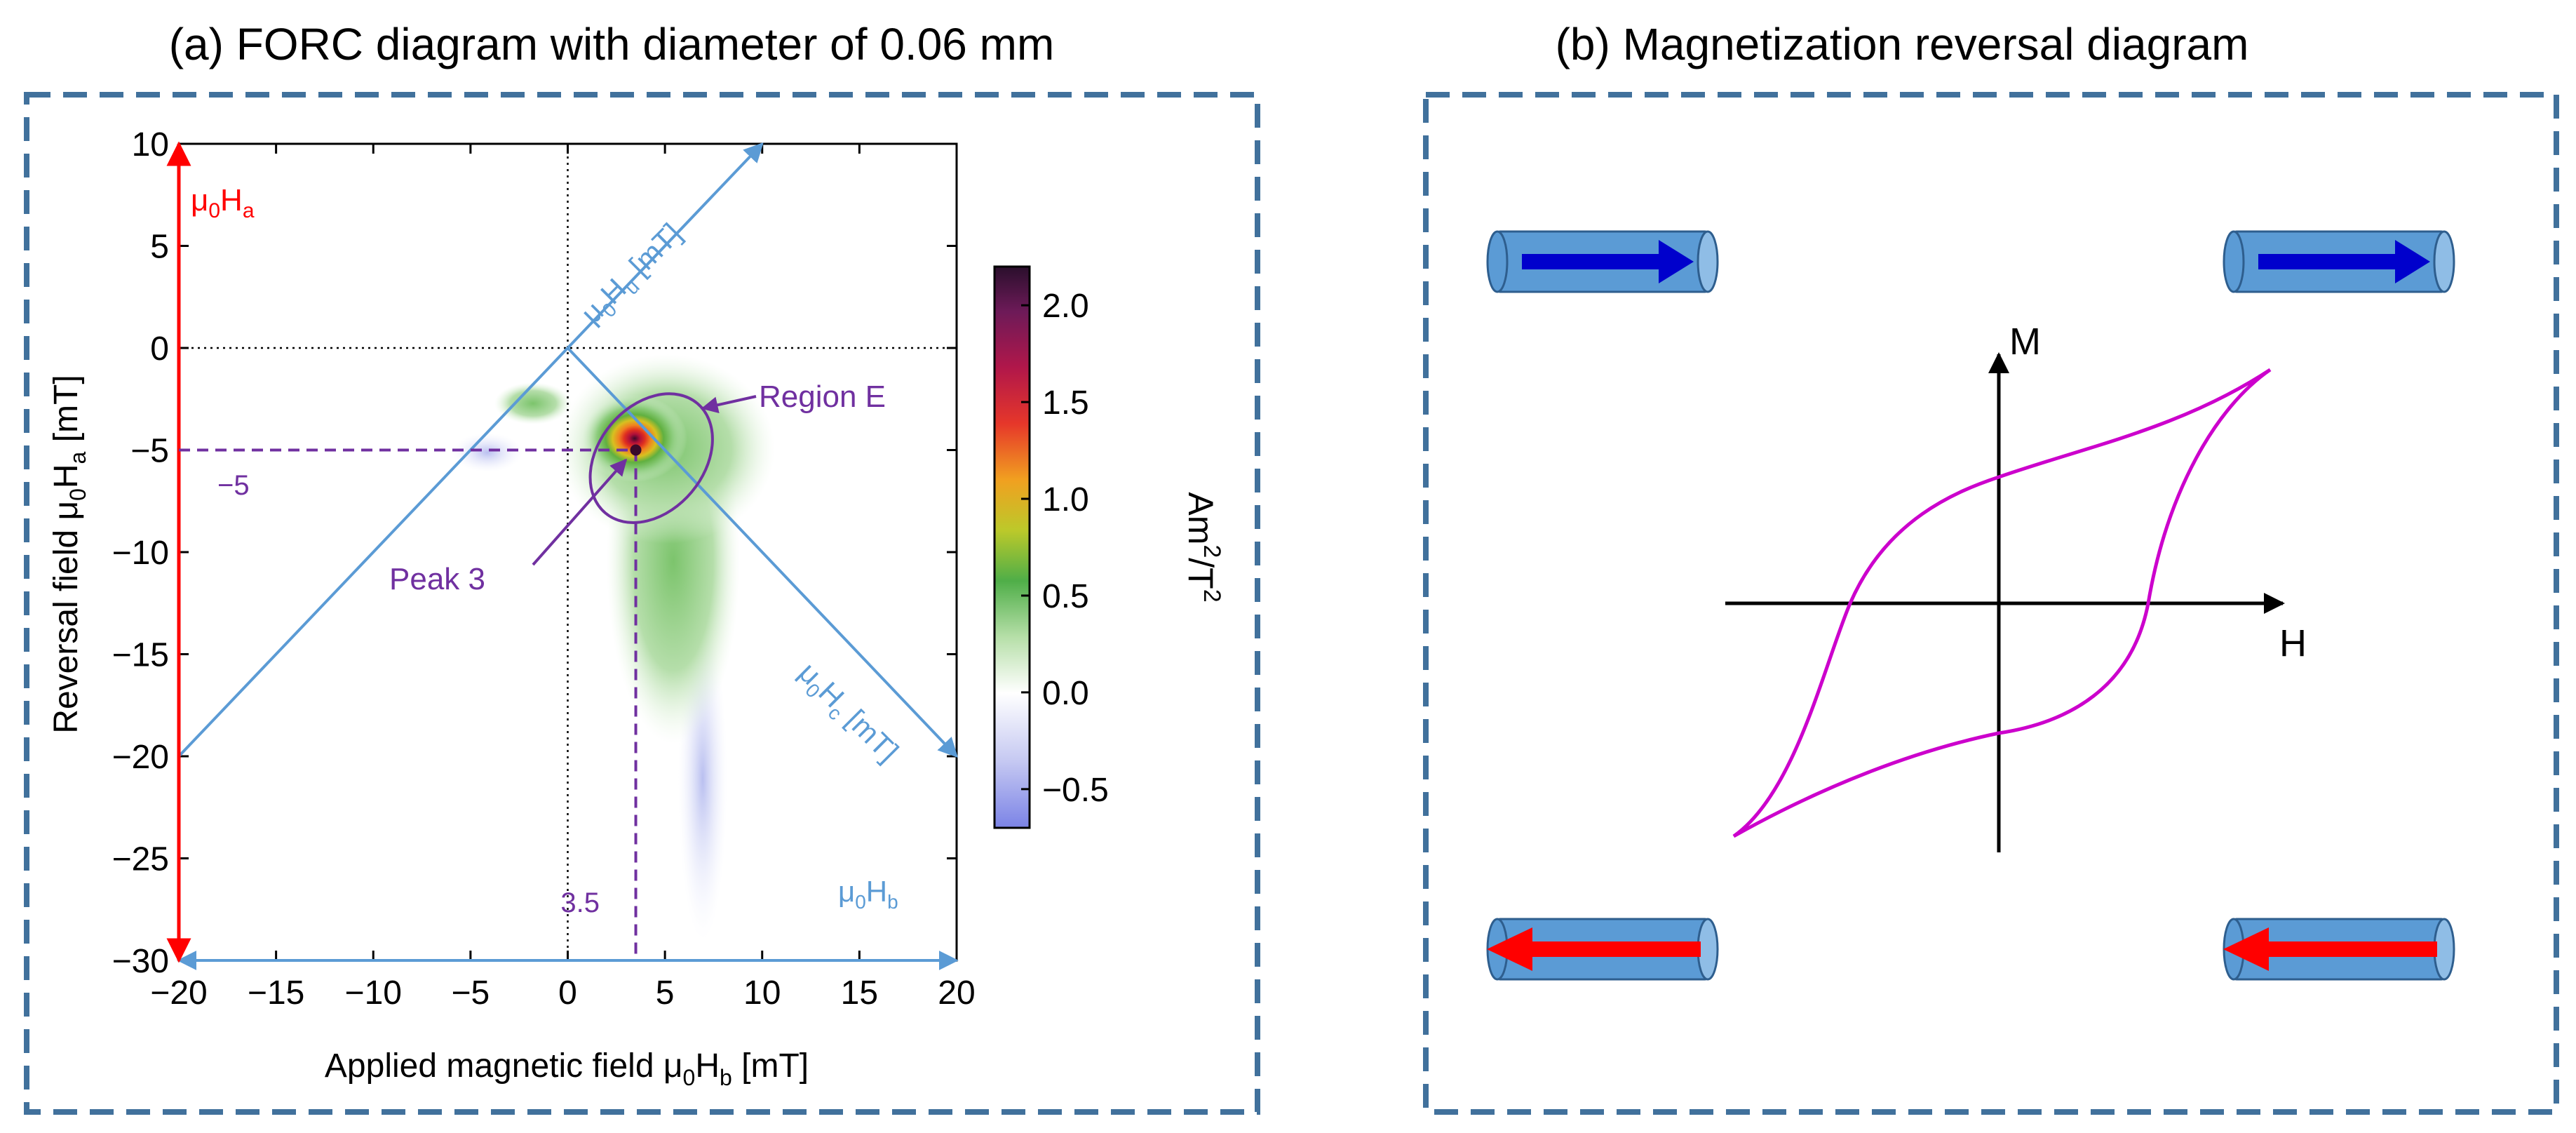  I want to click on panel-b-title: (b) Magnetization reversal diagram, so click(1902, 44).